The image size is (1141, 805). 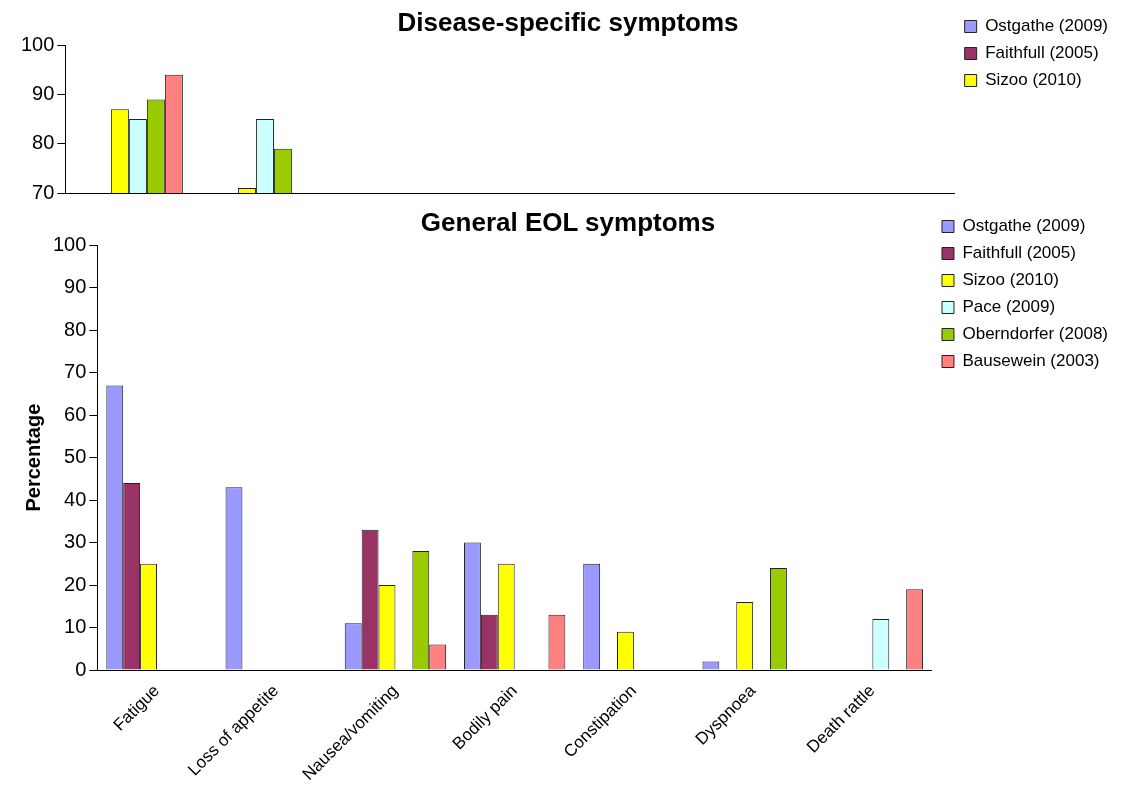 What do you see at coordinates (75, 498) in the screenshot?
I see `y-tick-label: 40` at bounding box center [75, 498].